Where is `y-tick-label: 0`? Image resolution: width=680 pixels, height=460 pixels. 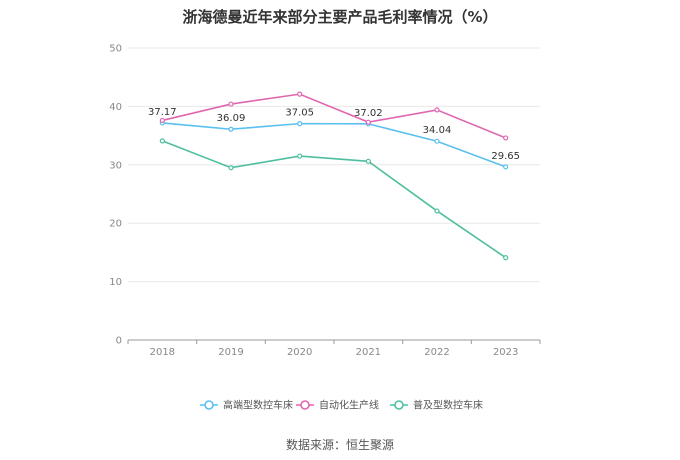
y-tick-label: 0 is located at coordinates (119, 341).